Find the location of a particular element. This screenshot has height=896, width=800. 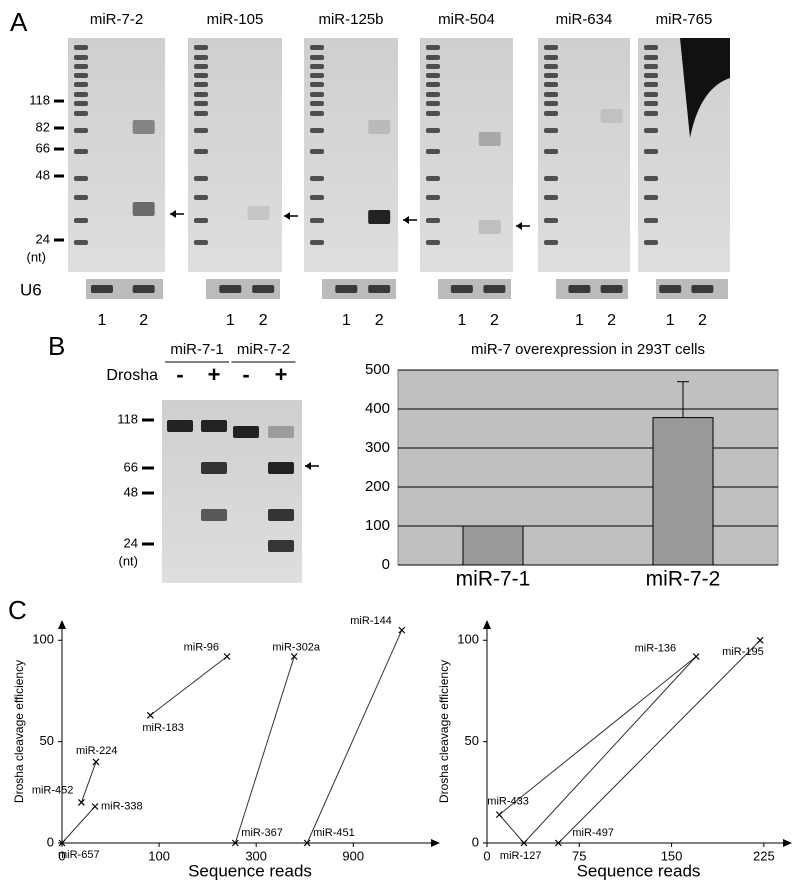

x-tick-label: miR-7-2 is located at coordinates (683, 579).